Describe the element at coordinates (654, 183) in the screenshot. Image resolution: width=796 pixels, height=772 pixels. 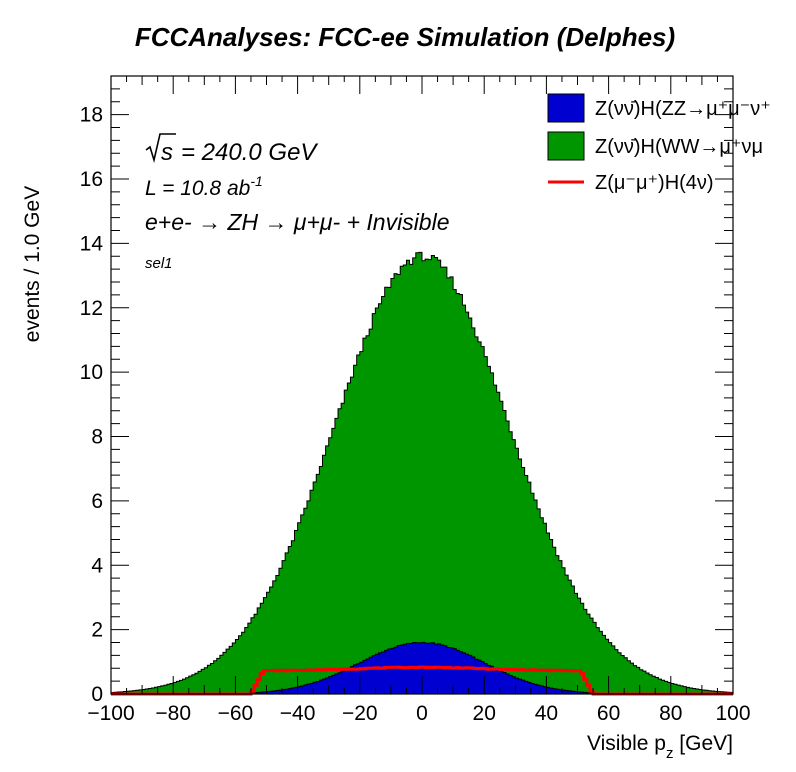
I see `legend-label: Z(μ⁻μ⁺)H(4ν)` at that location.